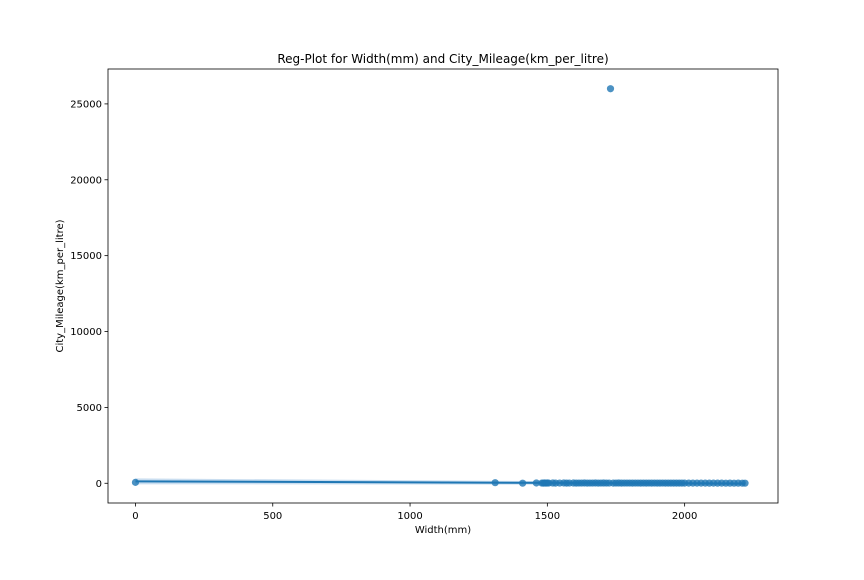 The image size is (864, 580). What do you see at coordinates (547, 516) in the screenshot?
I see `x-tick-label: 1500` at bounding box center [547, 516].